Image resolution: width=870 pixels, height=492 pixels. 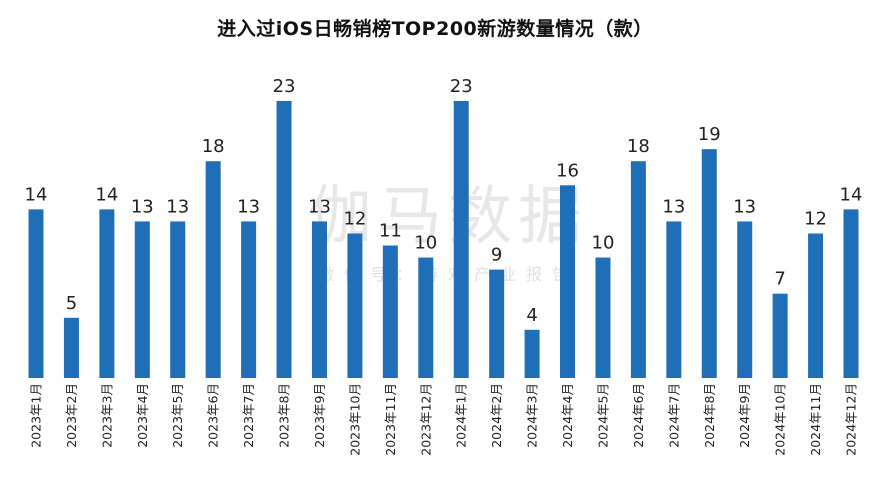 What do you see at coordinates (319, 415) in the screenshot?
I see `x-tick-label: 2023年9月` at bounding box center [319, 415].